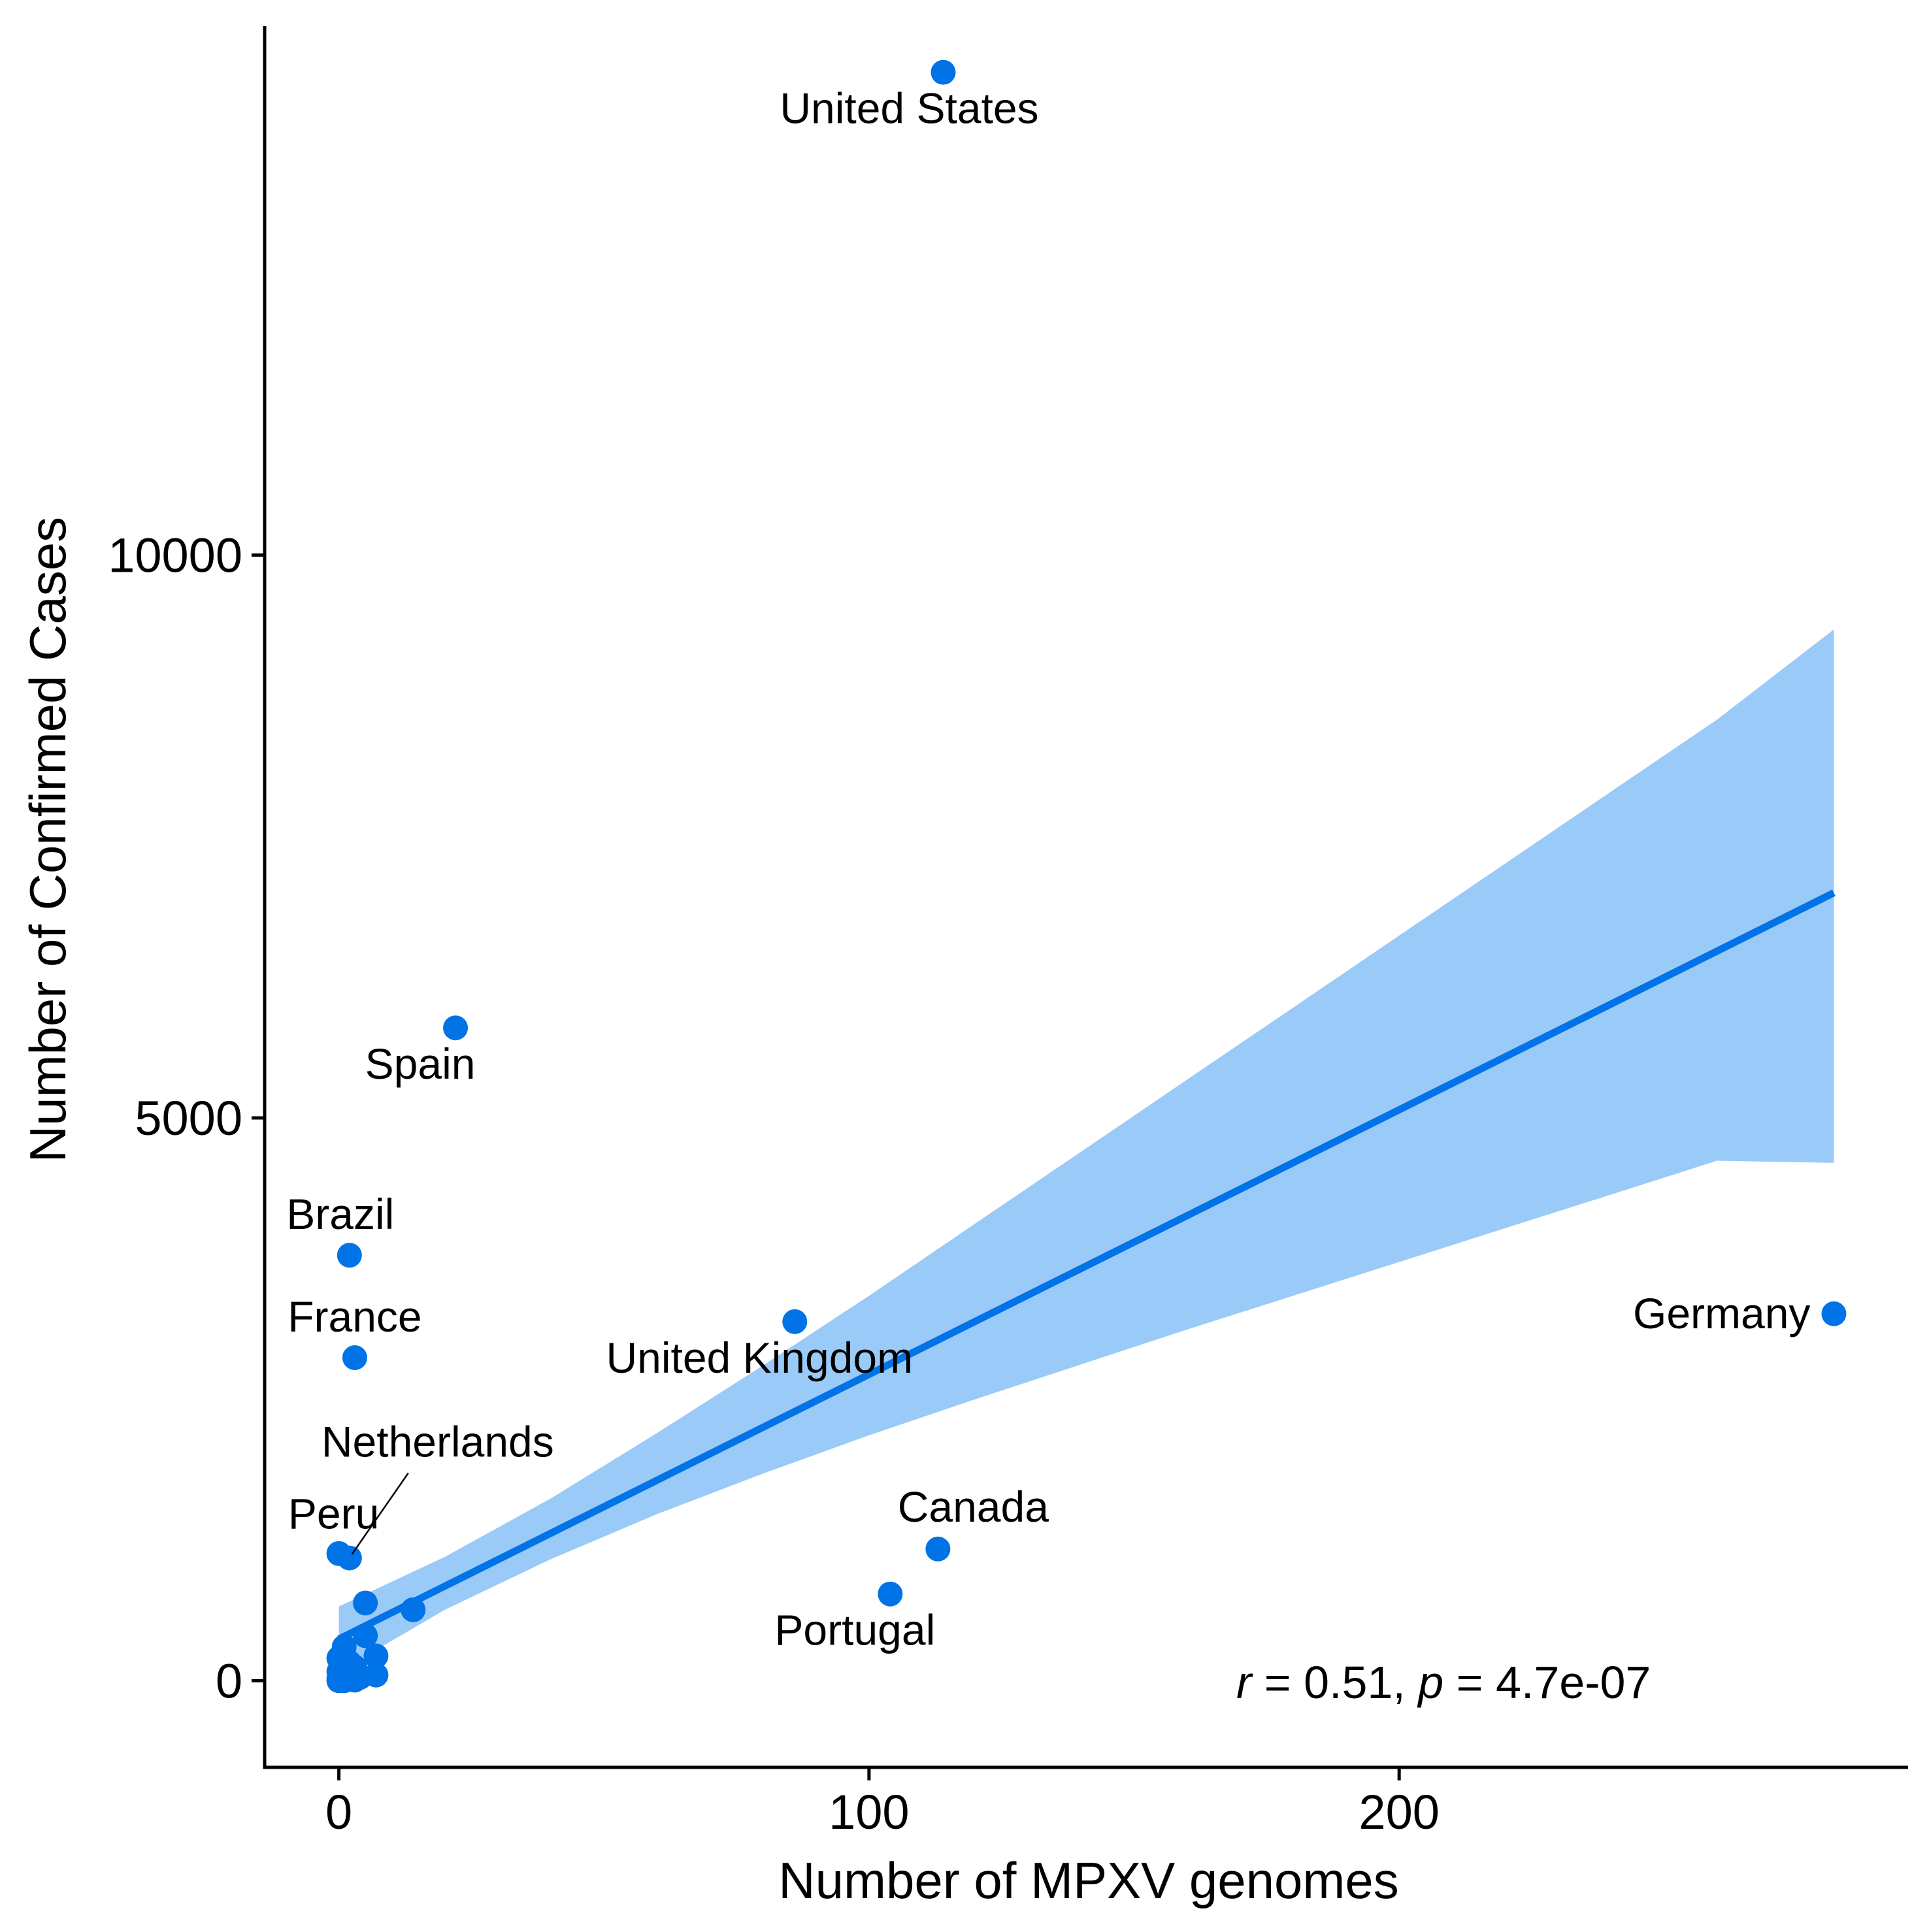 The height and width of the screenshot is (1932, 1929). Describe the element at coordinates (1721, 1313) in the screenshot. I see `point-label-germany: Germany` at that location.